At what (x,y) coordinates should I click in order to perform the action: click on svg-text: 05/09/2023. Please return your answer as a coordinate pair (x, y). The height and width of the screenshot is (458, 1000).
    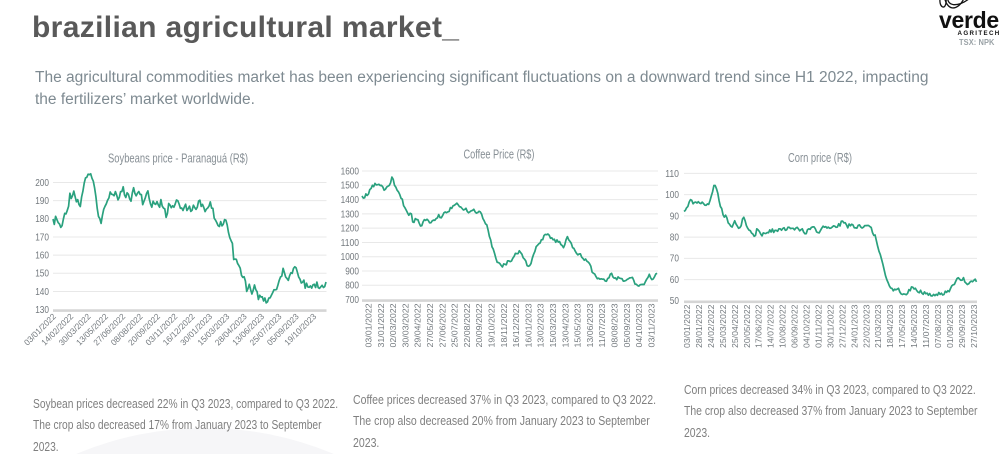
    Looking at the image, I should click on (627, 325).